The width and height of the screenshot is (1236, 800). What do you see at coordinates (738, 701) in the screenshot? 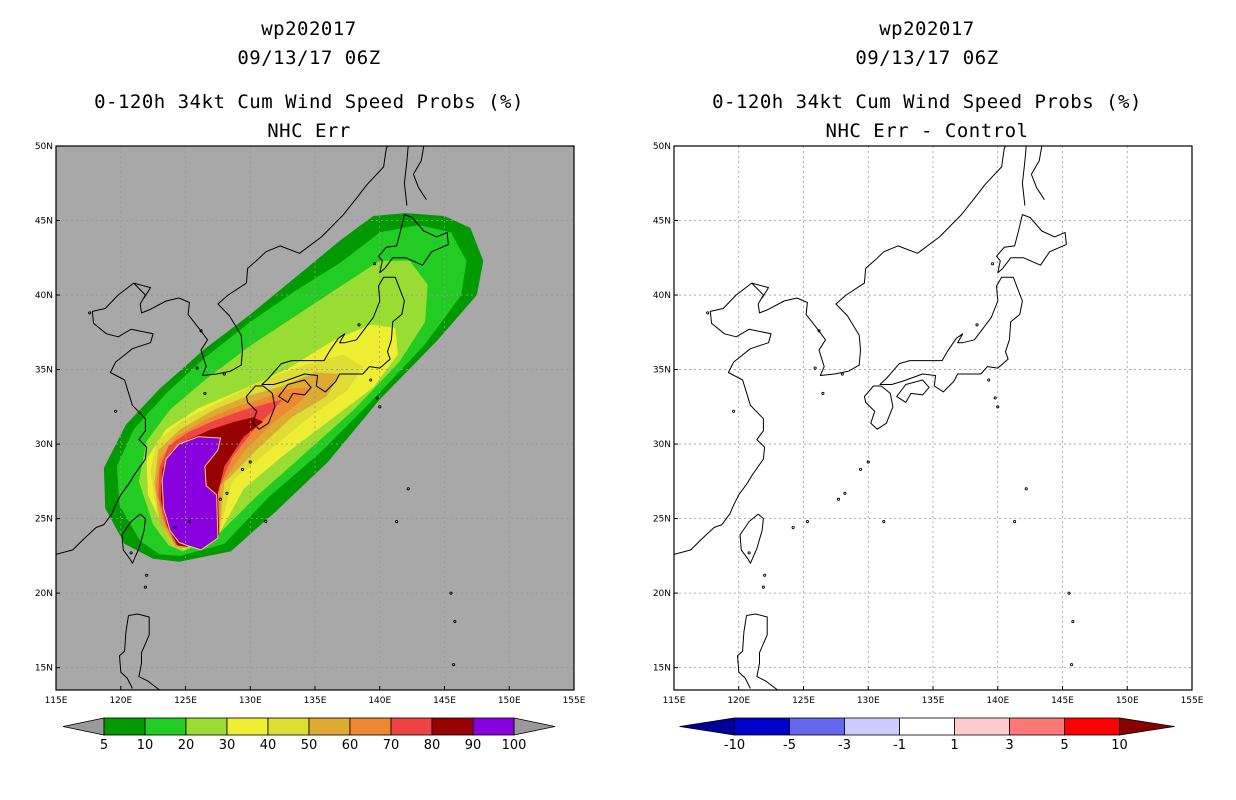
I see `lon-tick-label: 120E` at bounding box center [738, 701].